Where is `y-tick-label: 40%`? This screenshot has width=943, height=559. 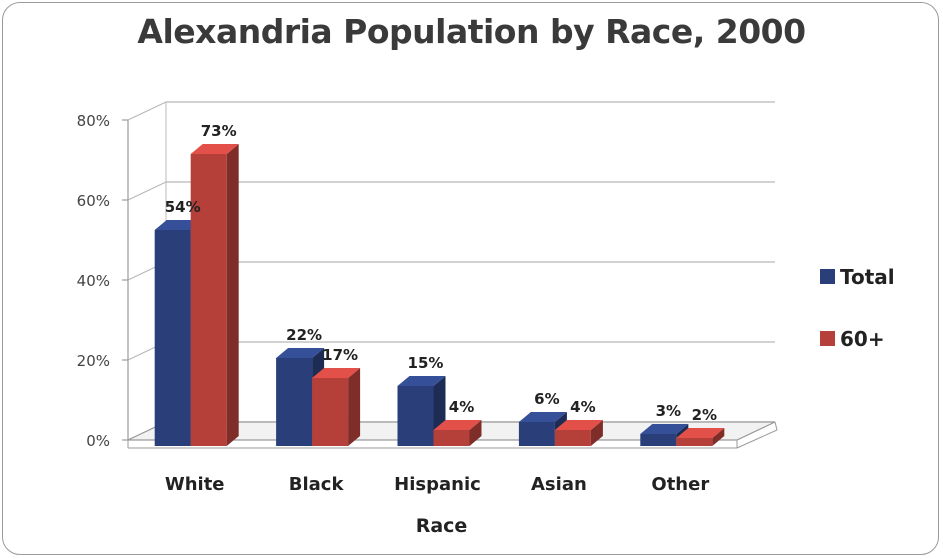 y-tick-label: 40% is located at coordinates (93, 281).